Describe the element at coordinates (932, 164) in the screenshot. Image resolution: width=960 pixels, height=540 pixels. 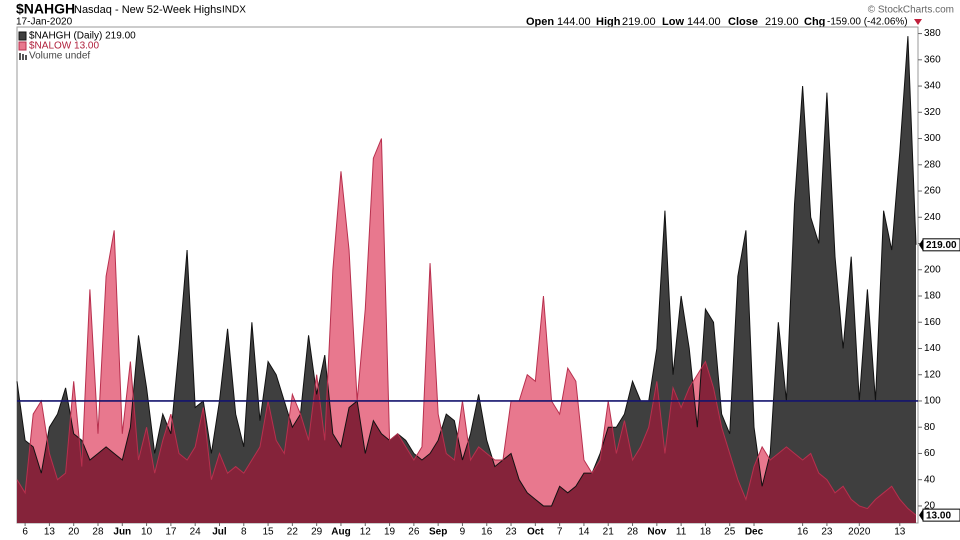
I see `y-tick-label: 280` at that location.